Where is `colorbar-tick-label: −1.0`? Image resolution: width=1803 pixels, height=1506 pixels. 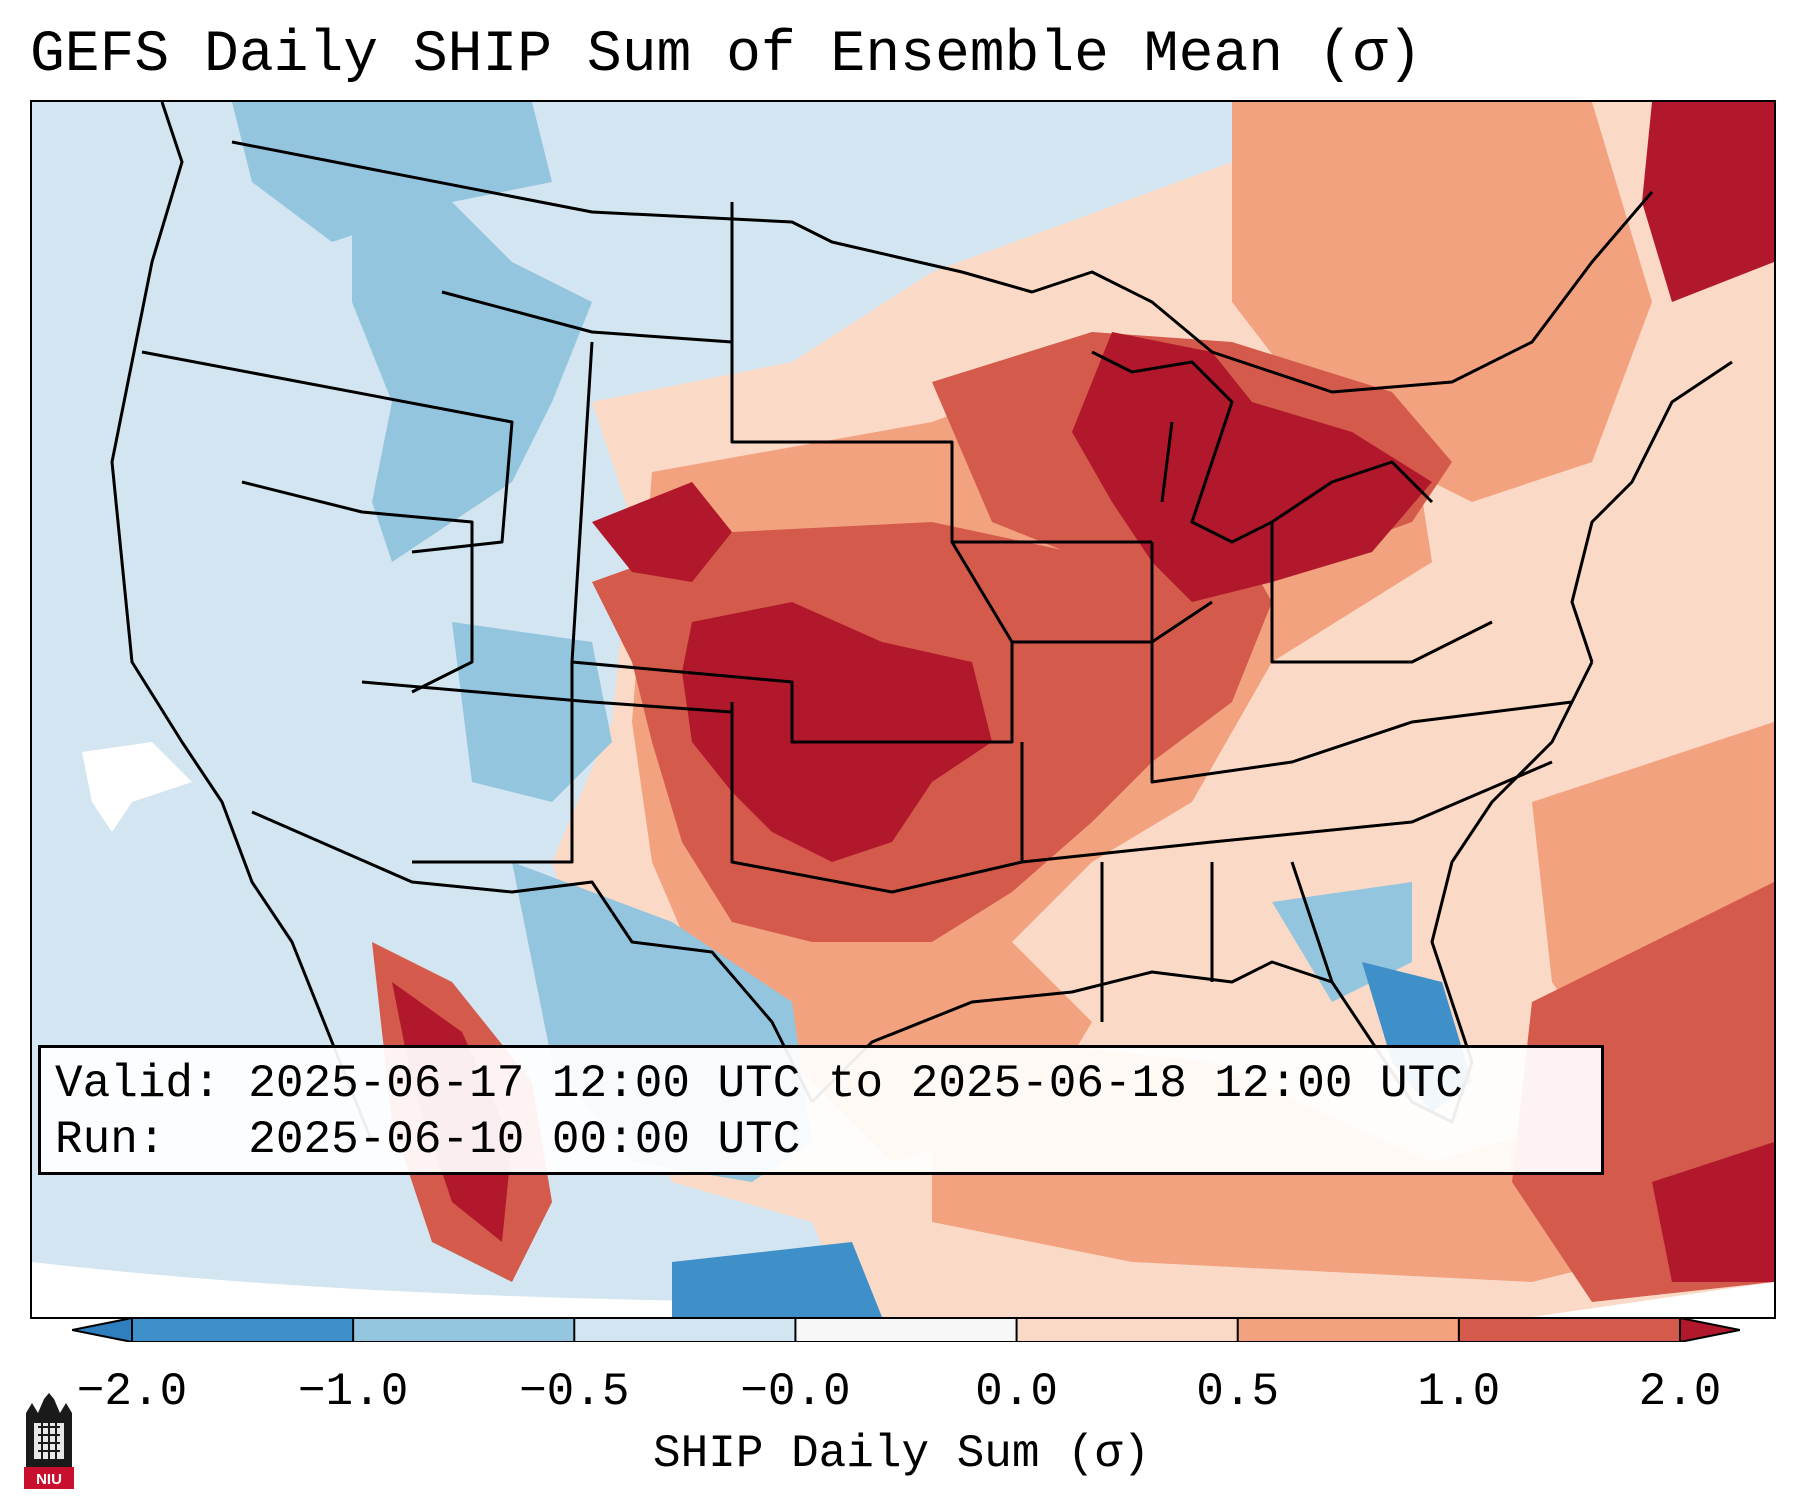
colorbar-tick-label: −1.0 is located at coordinates (353, 1392).